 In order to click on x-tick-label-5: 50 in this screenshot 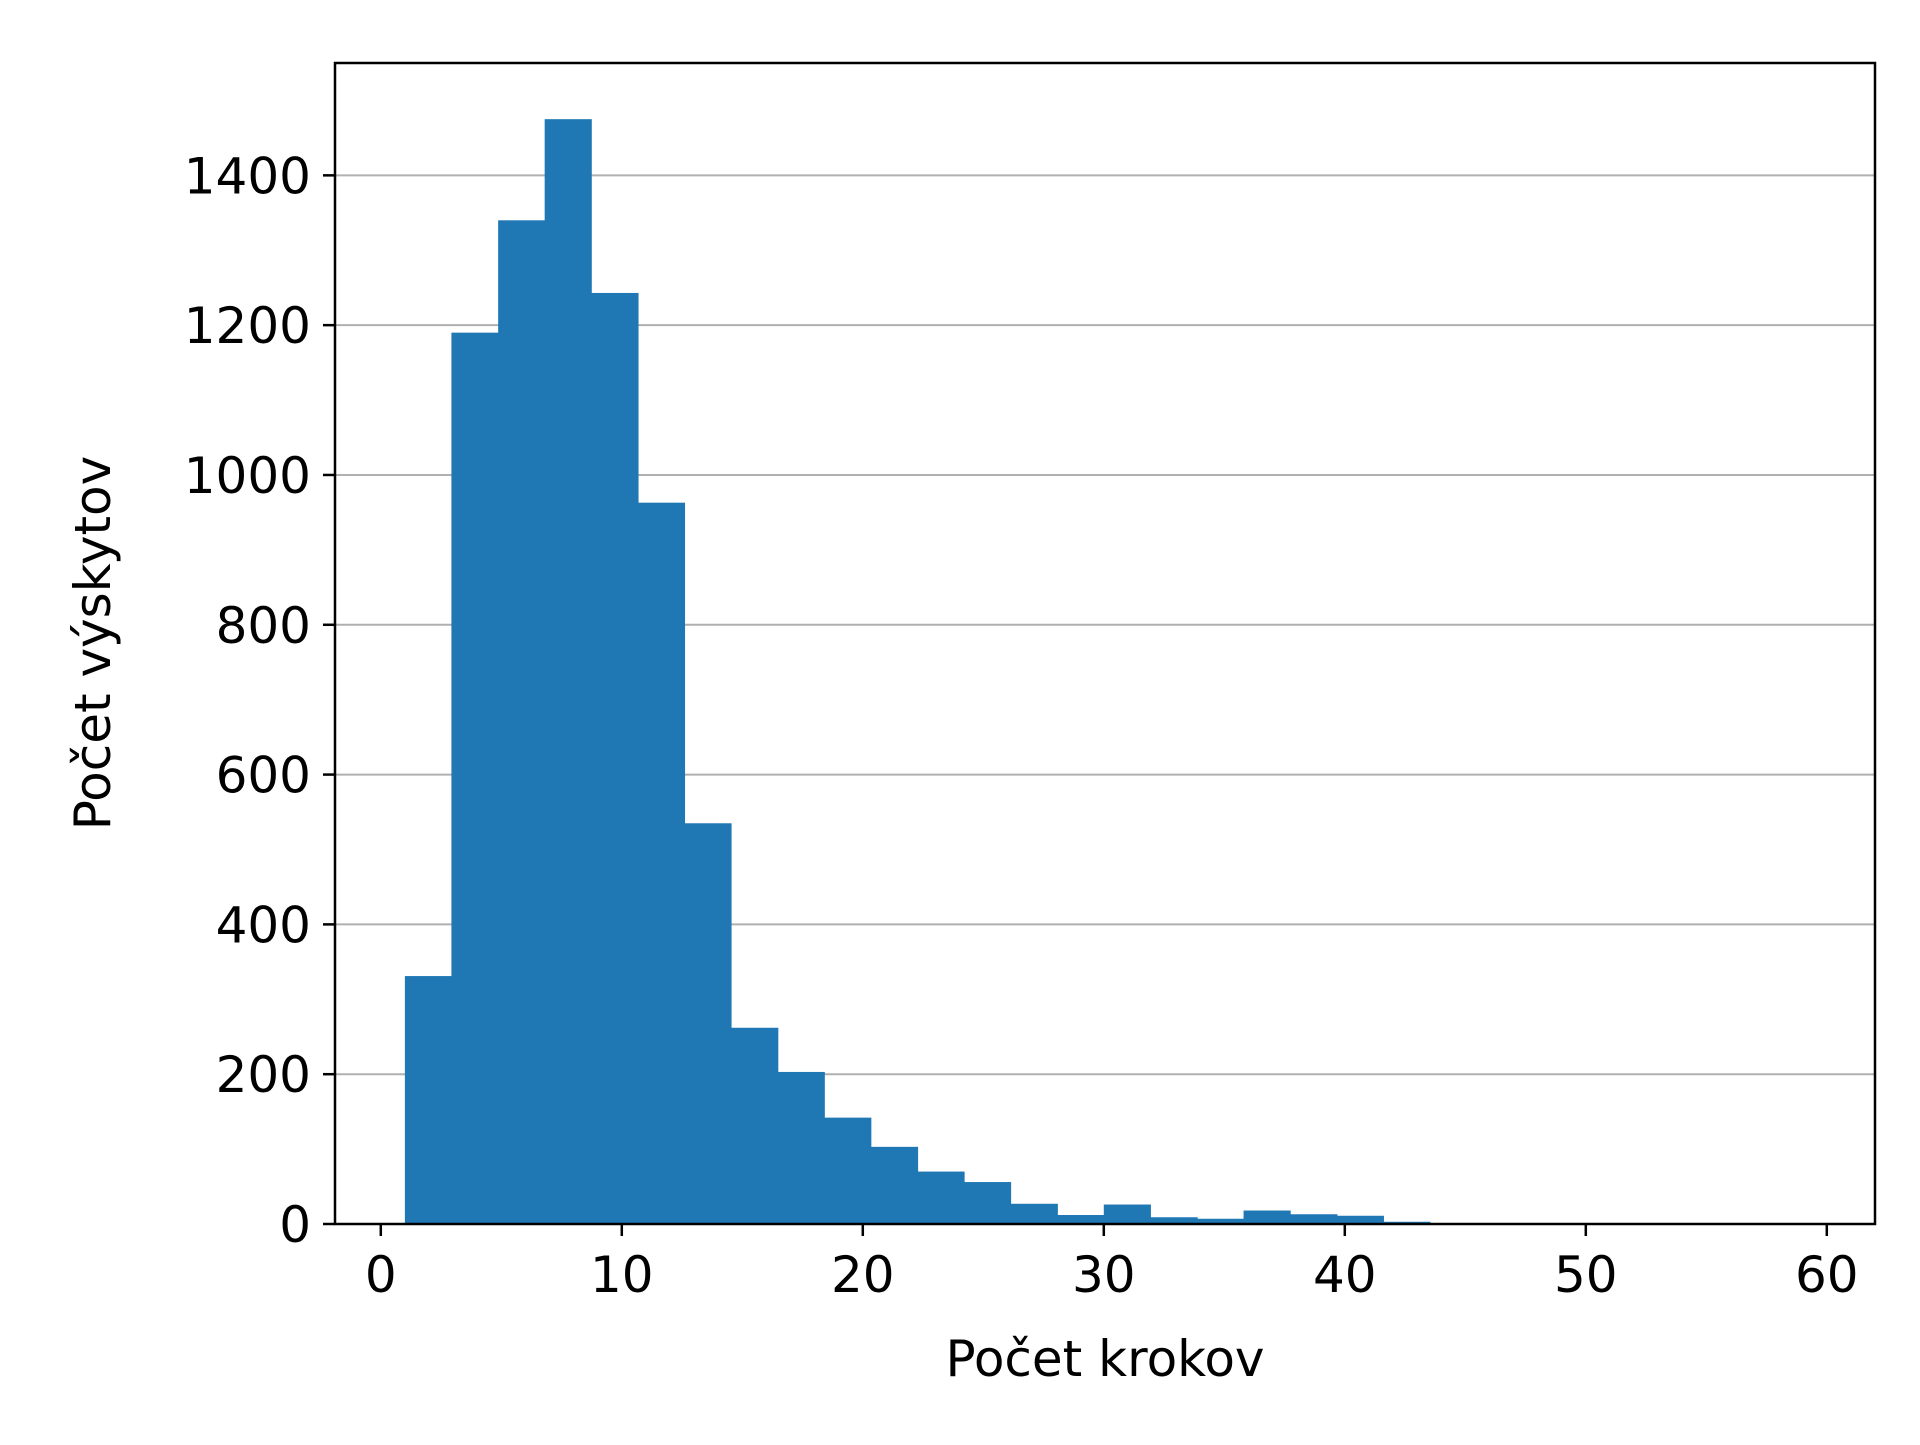, I will do `click(1586, 1275)`.